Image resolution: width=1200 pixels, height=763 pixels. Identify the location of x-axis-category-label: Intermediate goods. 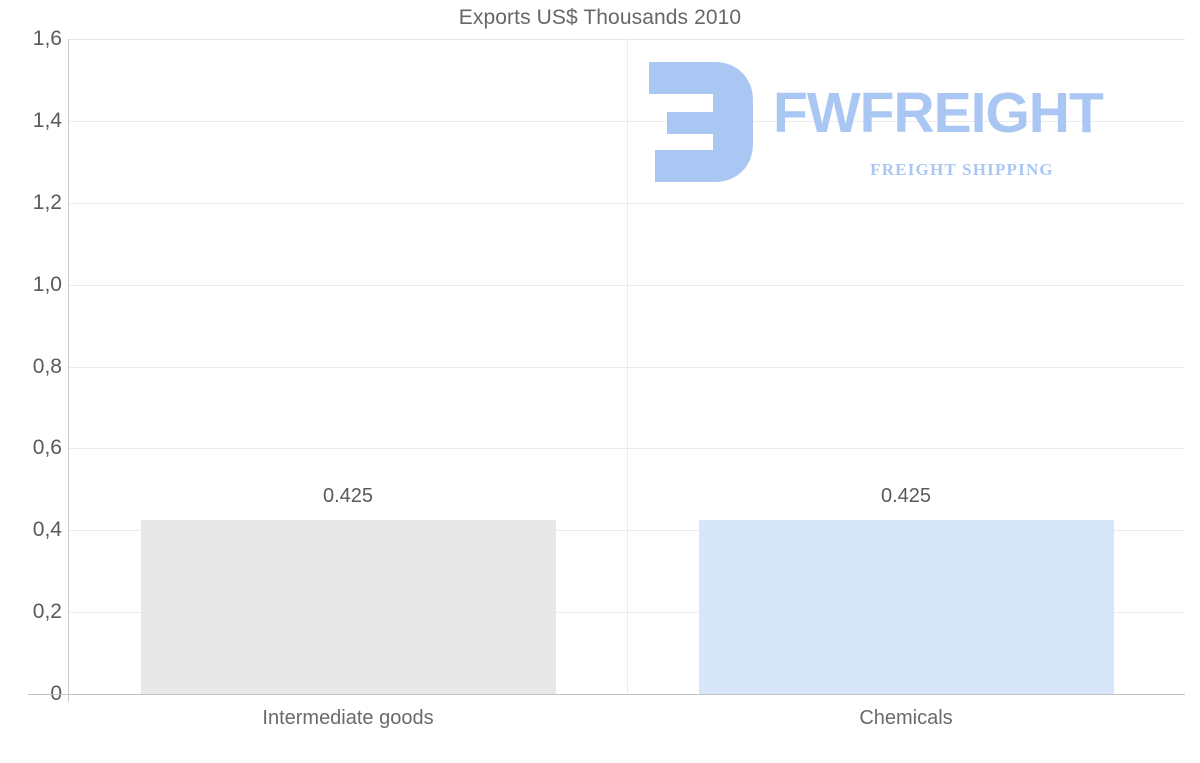
(348, 718).